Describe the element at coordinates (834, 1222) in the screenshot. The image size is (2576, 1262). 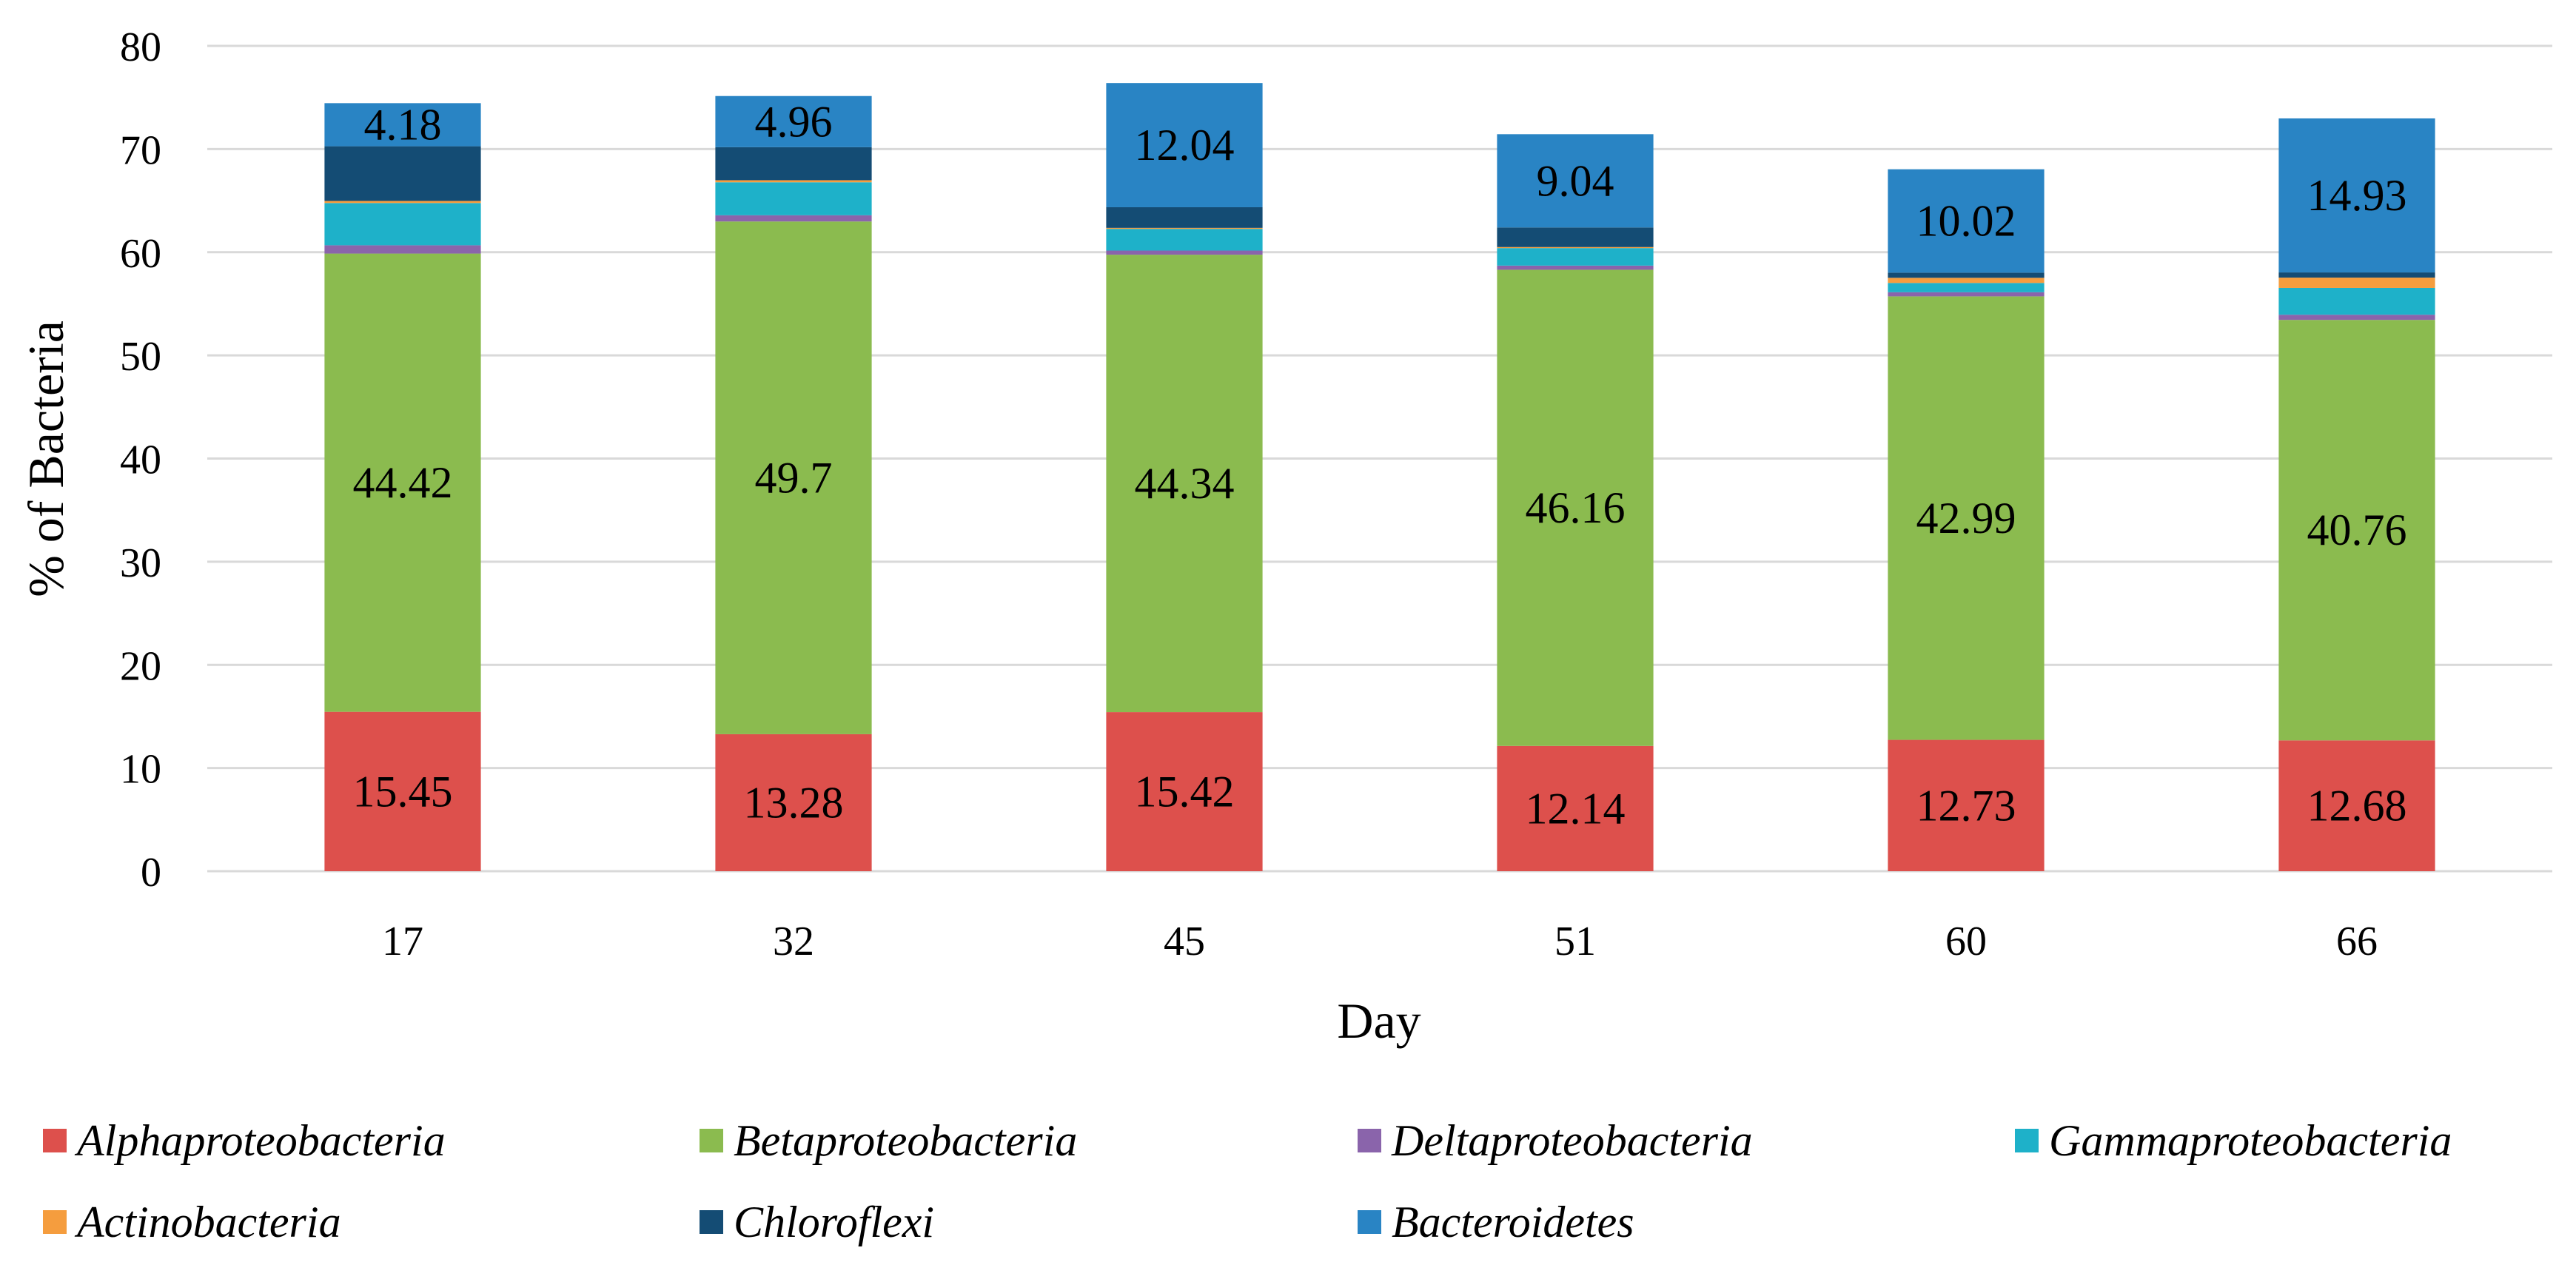
I see `legend-label: Chloroflexi` at that location.